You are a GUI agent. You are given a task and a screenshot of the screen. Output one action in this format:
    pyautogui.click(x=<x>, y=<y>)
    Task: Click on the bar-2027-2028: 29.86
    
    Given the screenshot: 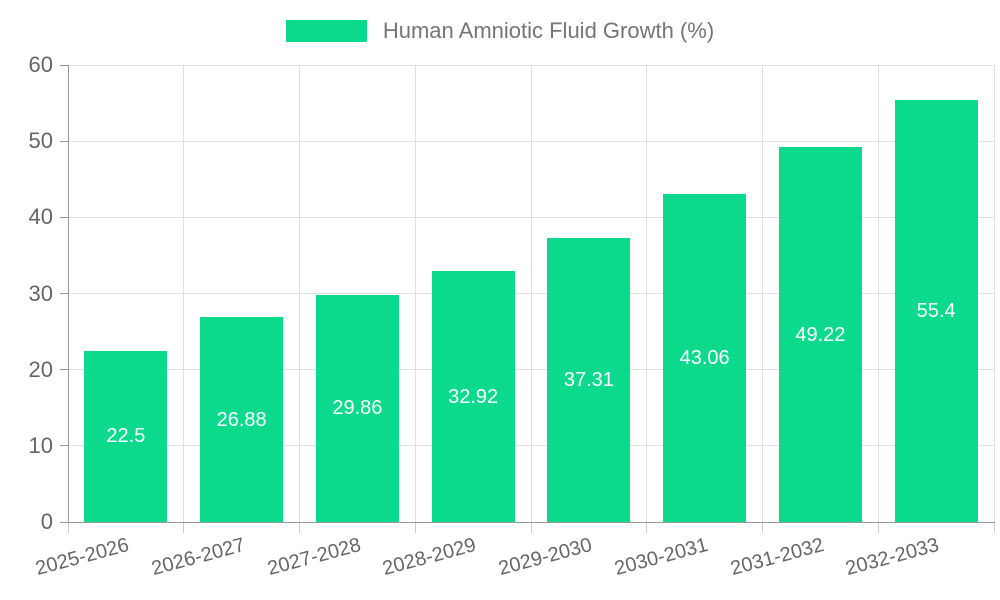 What is the action you would take?
    pyautogui.click(x=357, y=408)
    